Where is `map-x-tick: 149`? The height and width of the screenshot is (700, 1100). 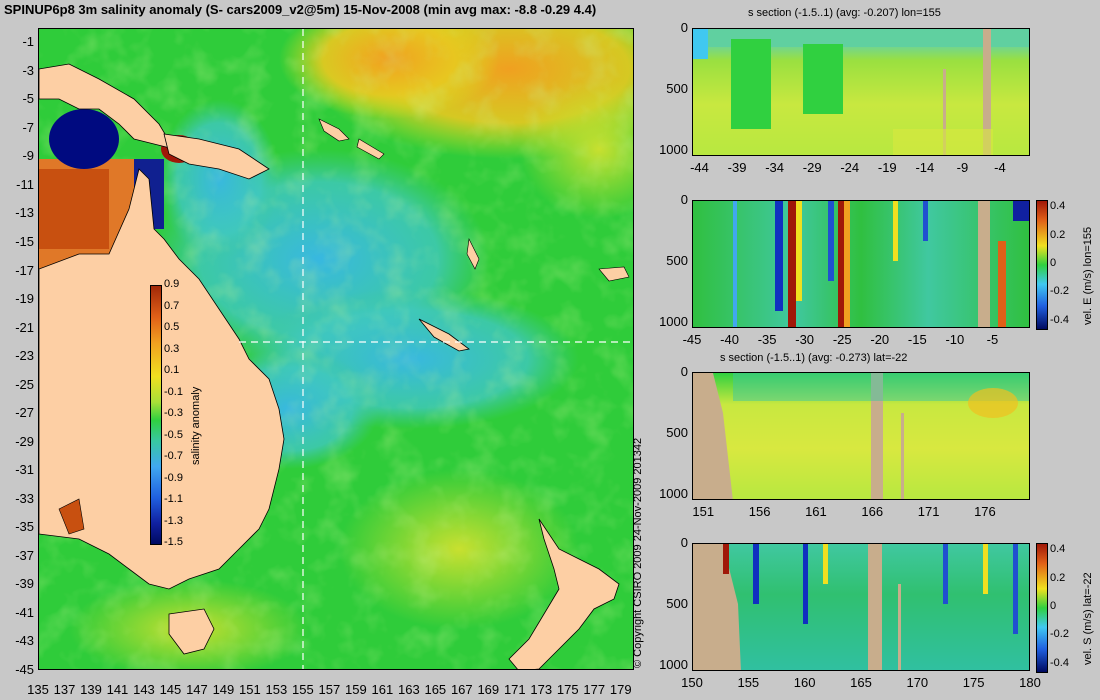
map-x-tick: 149 is located at coordinates (223, 689).